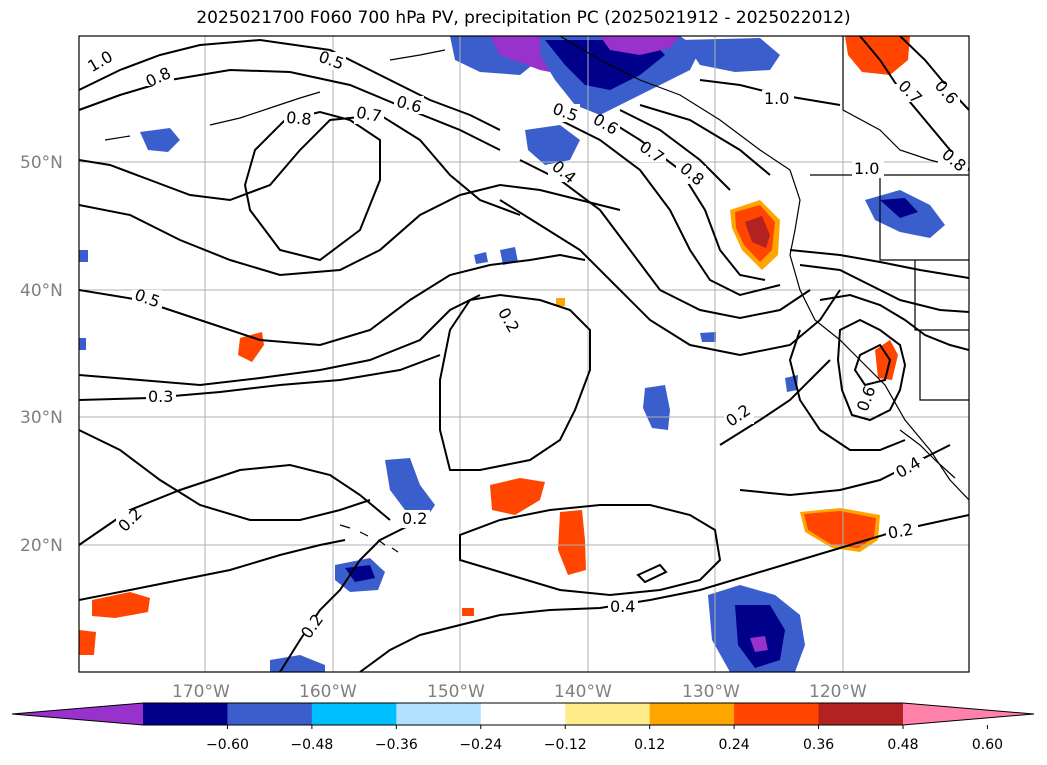  Describe the element at coordinates (41, 354) in the screenshot. I see `latitude-labels: 50°N 40°N 30°N 20°N` at that location.